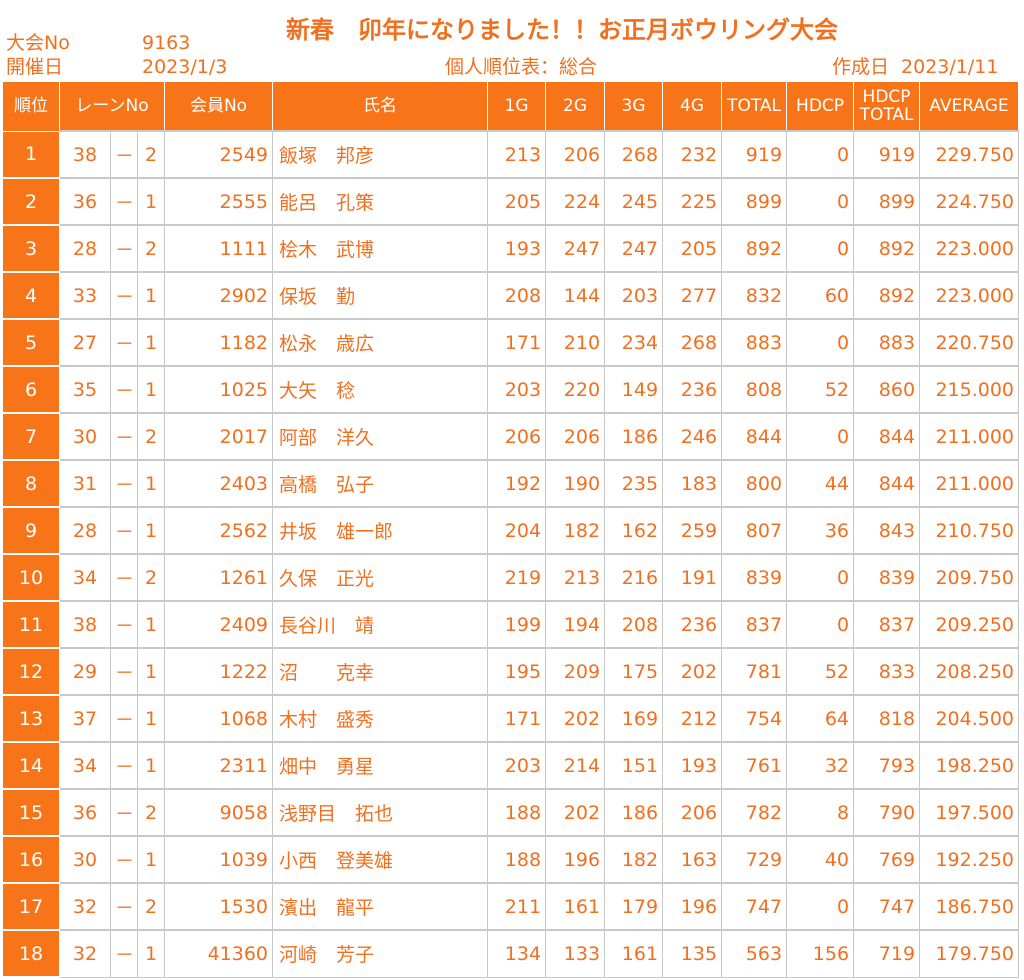 Image resolution: width=1024 pixels, height=980 pixels. Describe the element at coordinates (887, 812) in the screenshot. I see `hdcp-total-cell: 790` at that location.